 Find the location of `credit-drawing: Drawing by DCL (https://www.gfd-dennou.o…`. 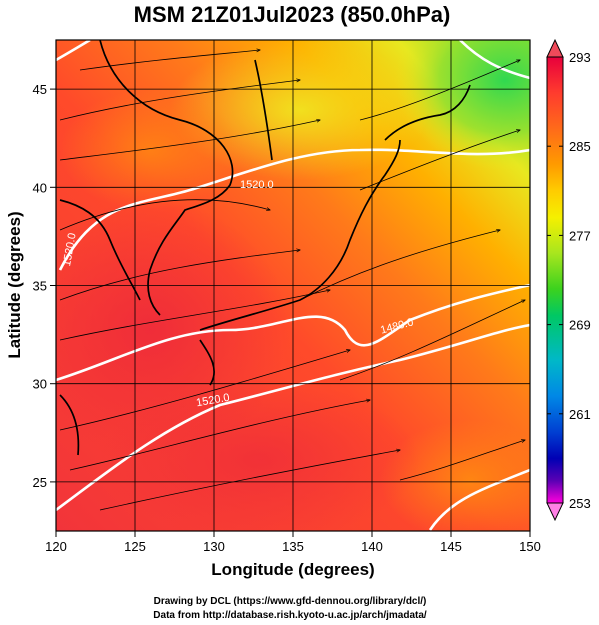

credit-drawing: Drawing by DCL (https://www.gfd-dennou.o… is located at coordinates (290, 601).